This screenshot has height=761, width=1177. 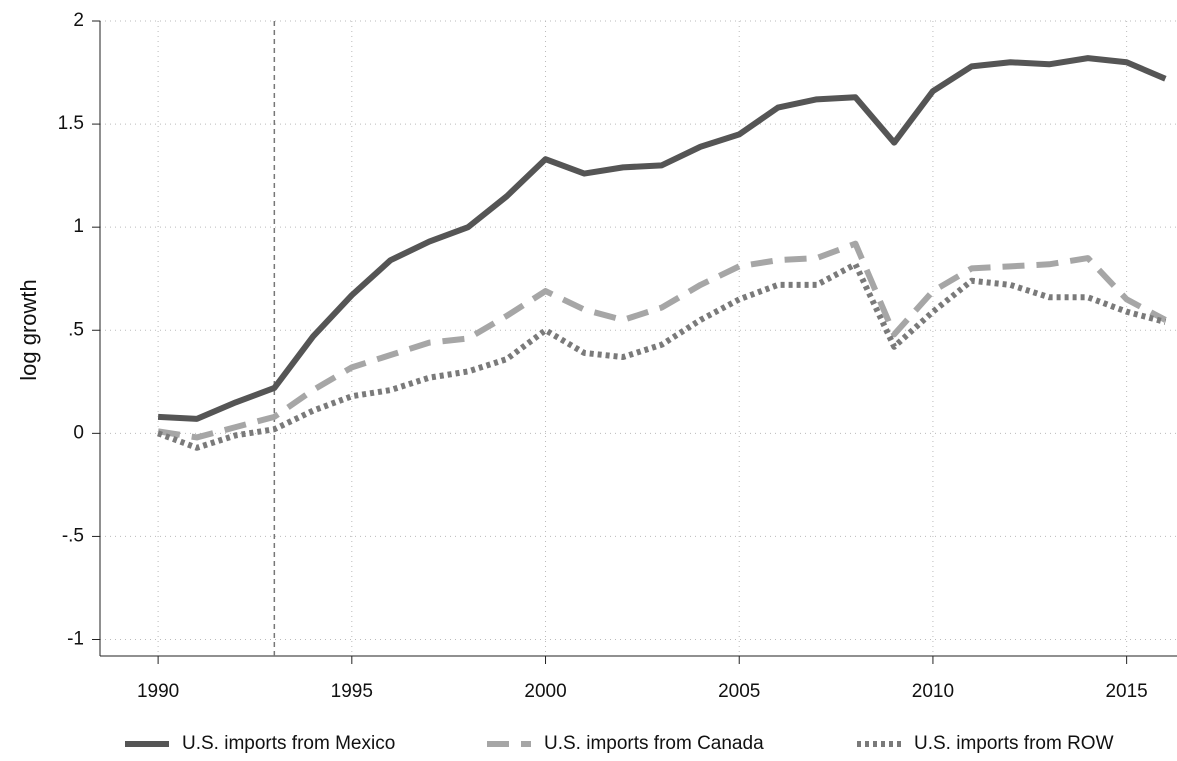 I want to click on y-tick-label: .5, so click(x=76, y=329).